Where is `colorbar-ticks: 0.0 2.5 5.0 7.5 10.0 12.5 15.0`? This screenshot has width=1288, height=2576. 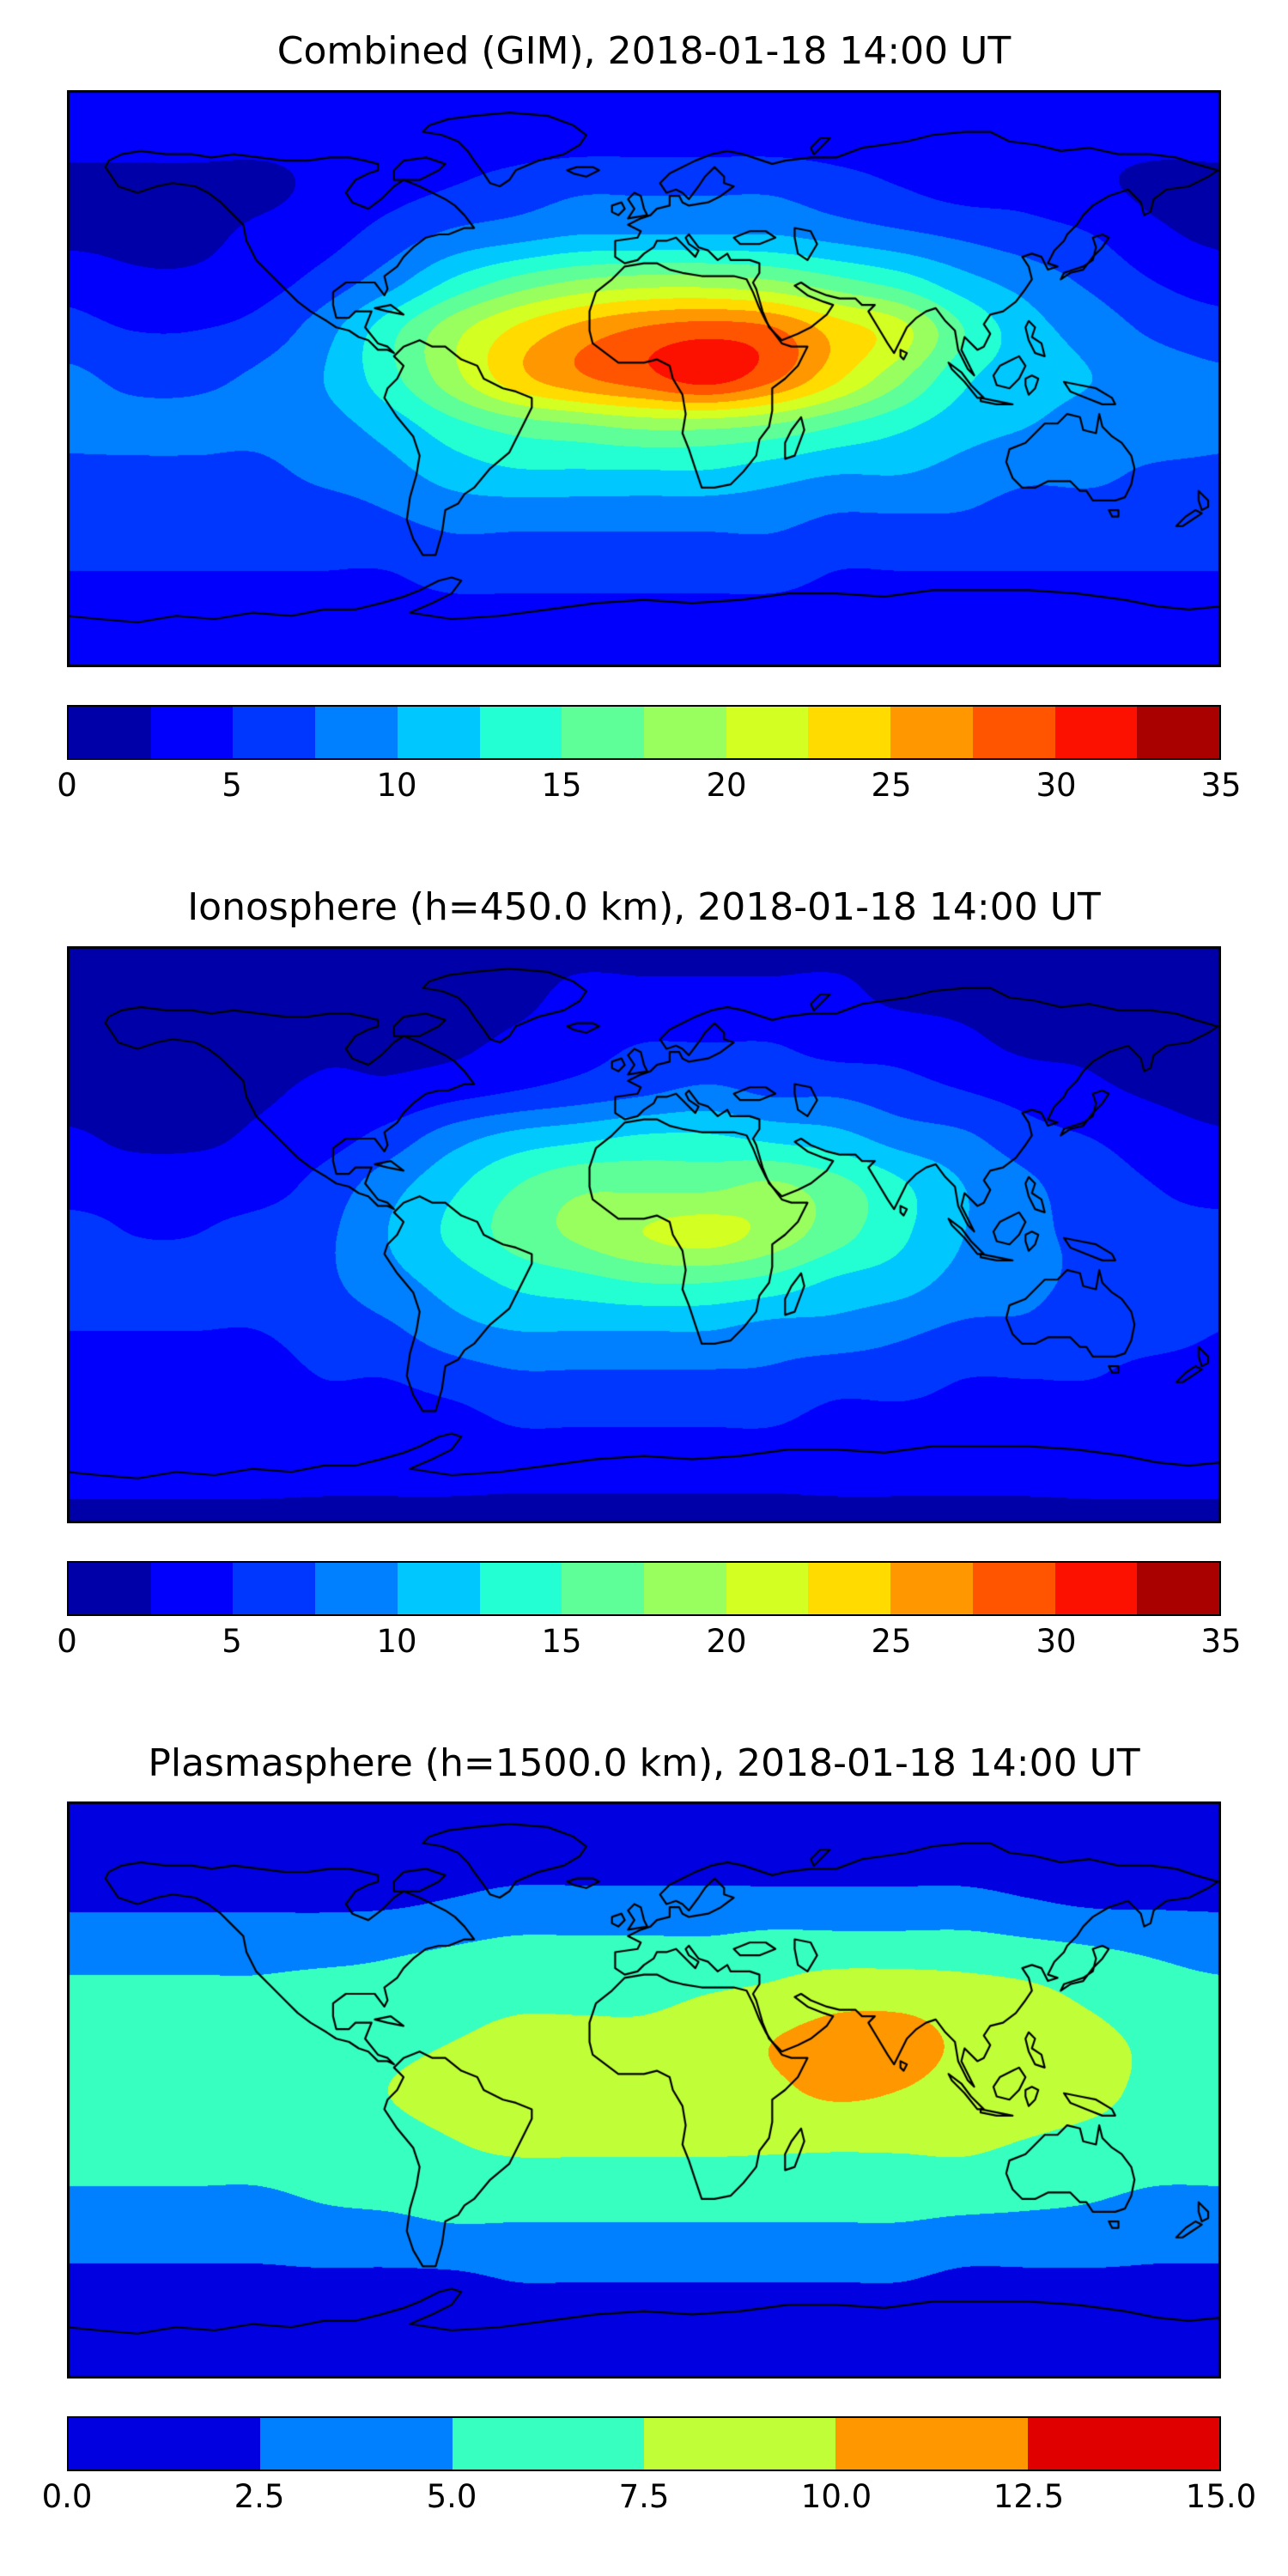 colorbar-ticks: 0.0 2.5 5.0 7.5 10.0 12.5 15.0 is located at coordinates (649, 2501).